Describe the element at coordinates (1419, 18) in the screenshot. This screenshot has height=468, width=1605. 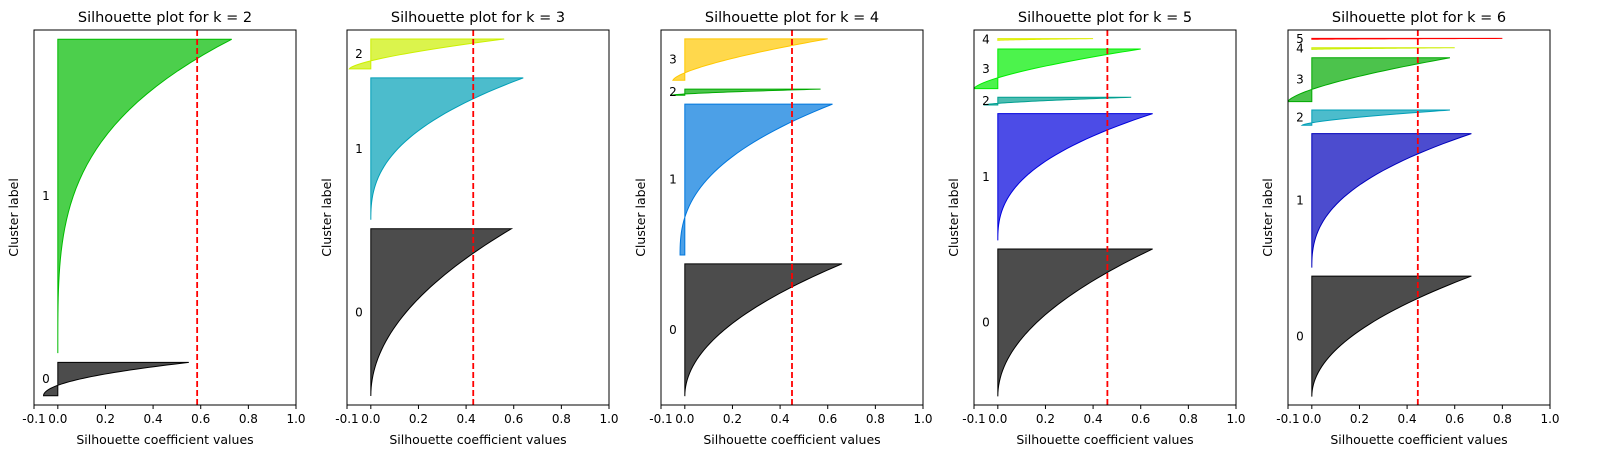
I see `chart-title: Silhouette plot for k = 6` at that location.